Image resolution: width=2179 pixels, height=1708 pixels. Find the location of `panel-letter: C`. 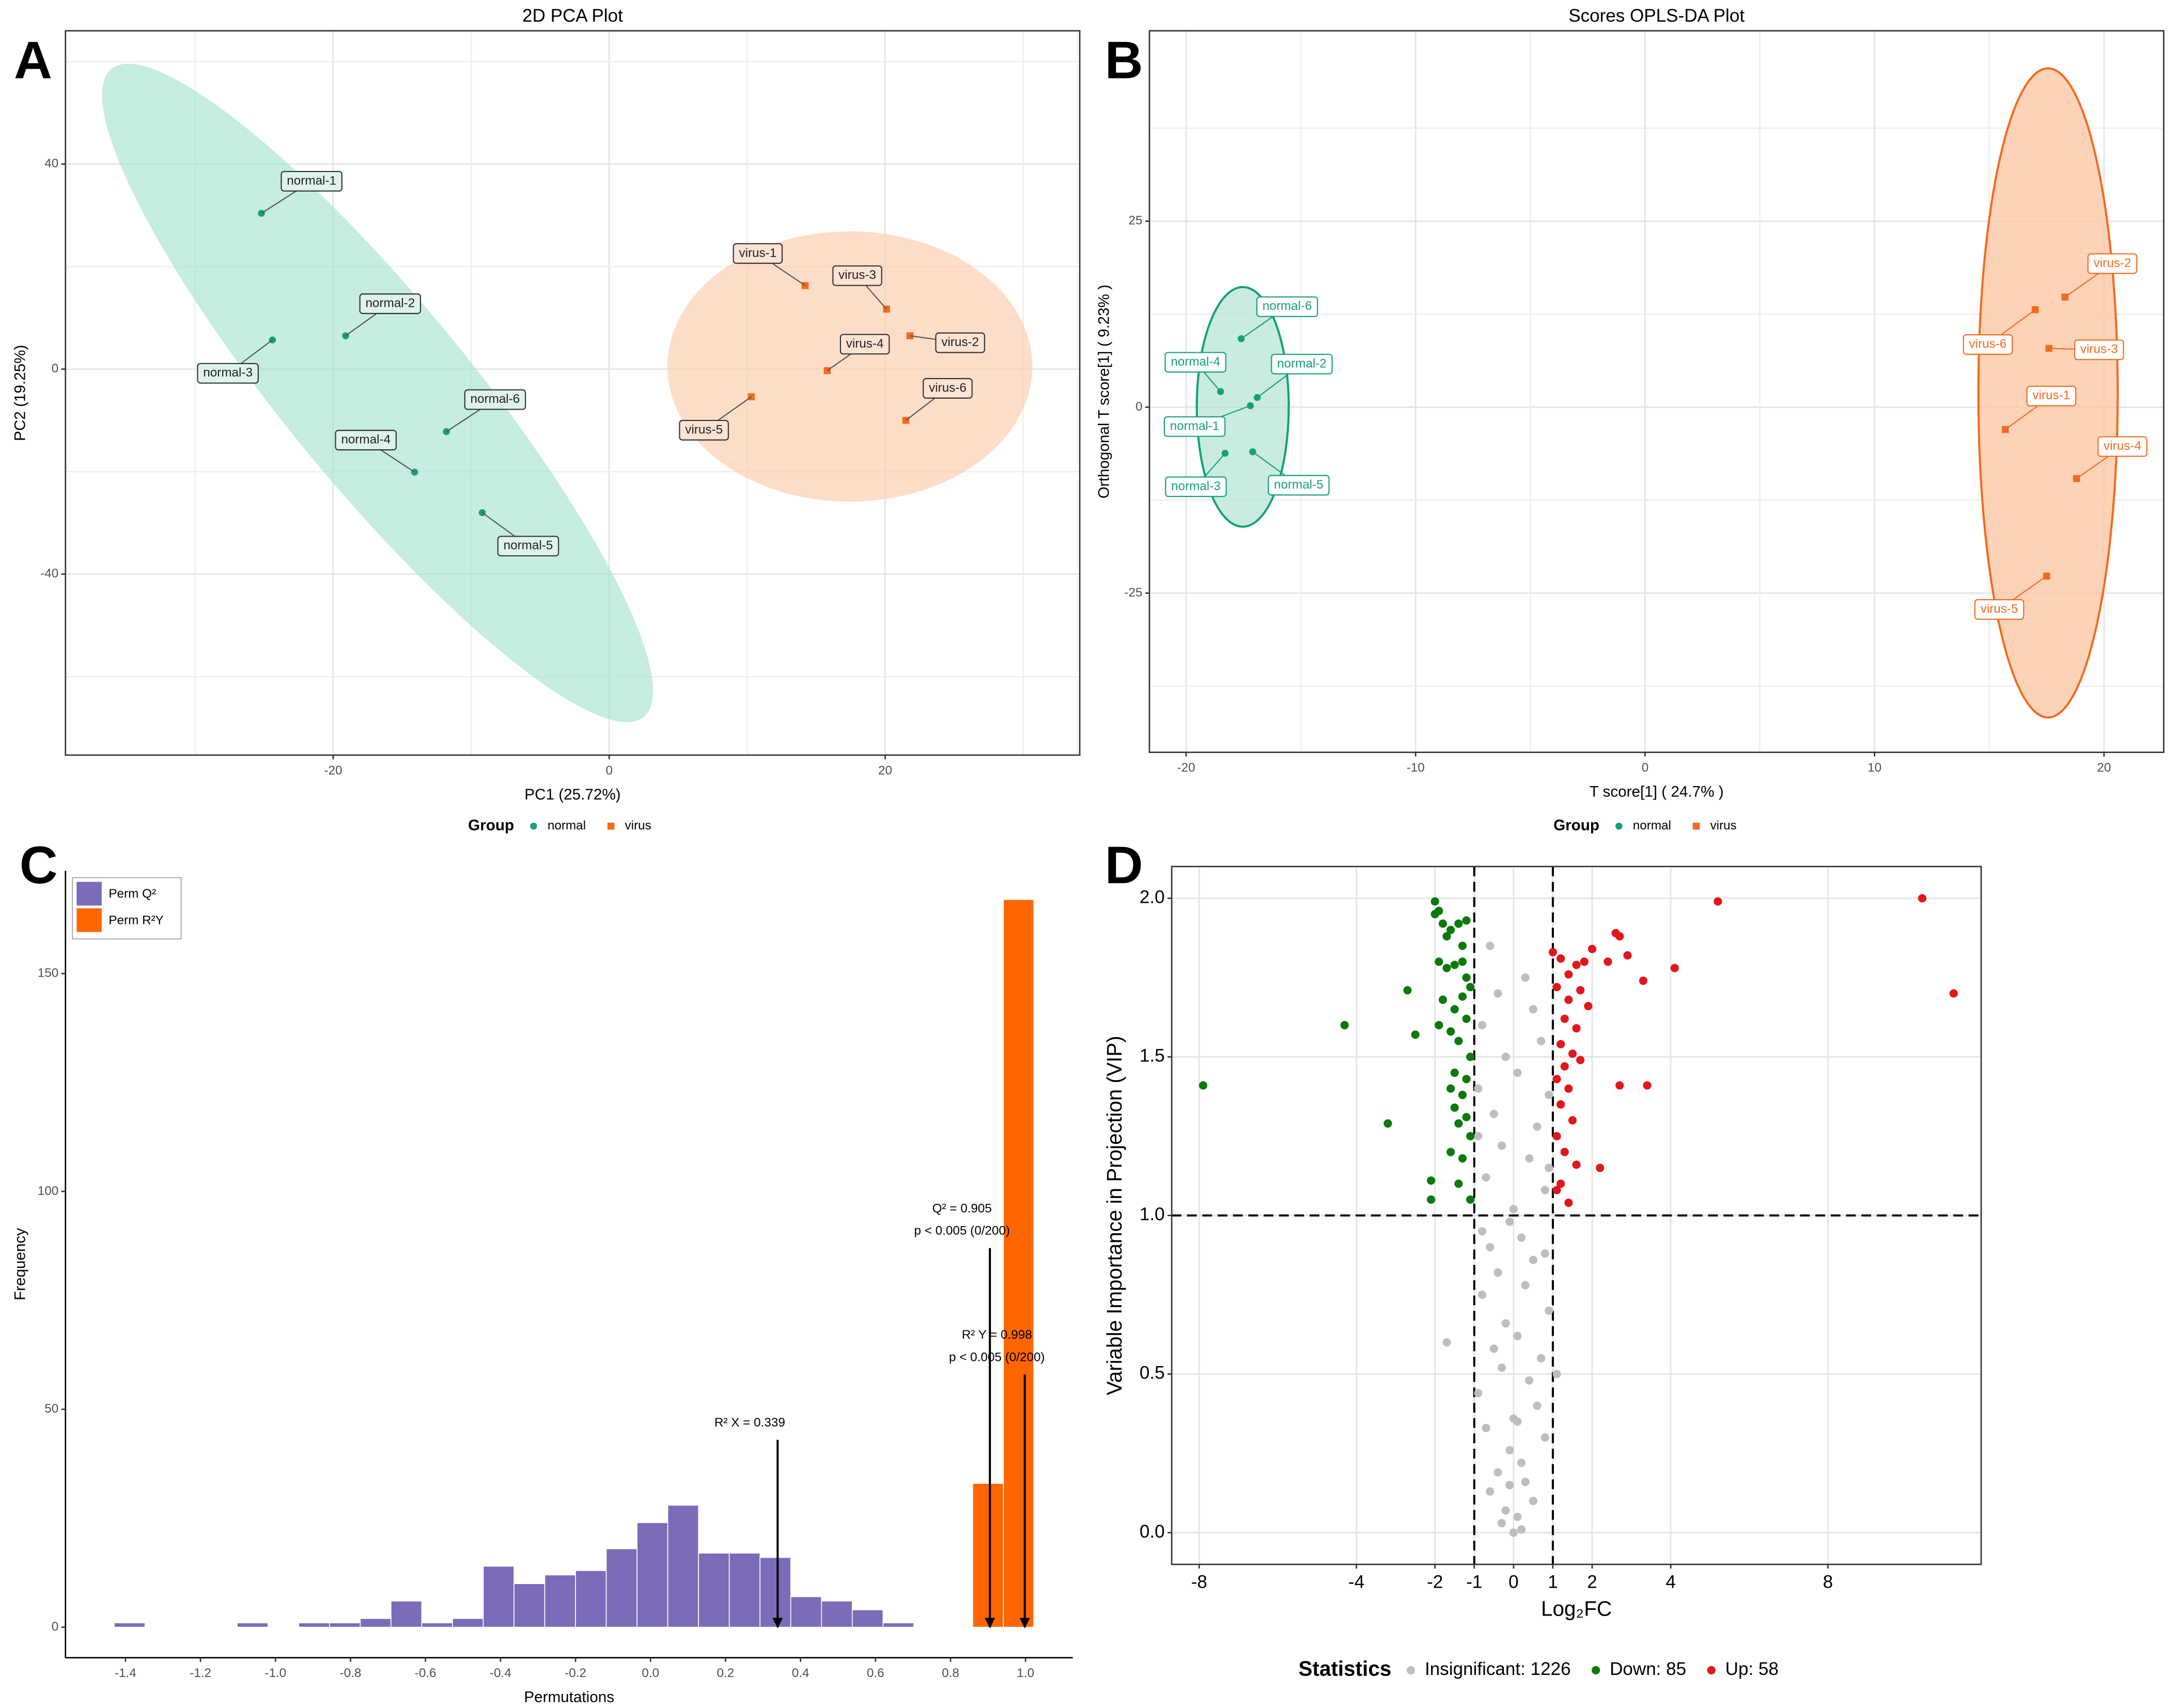

panel-letter: C is located at coordinates (39, 865).